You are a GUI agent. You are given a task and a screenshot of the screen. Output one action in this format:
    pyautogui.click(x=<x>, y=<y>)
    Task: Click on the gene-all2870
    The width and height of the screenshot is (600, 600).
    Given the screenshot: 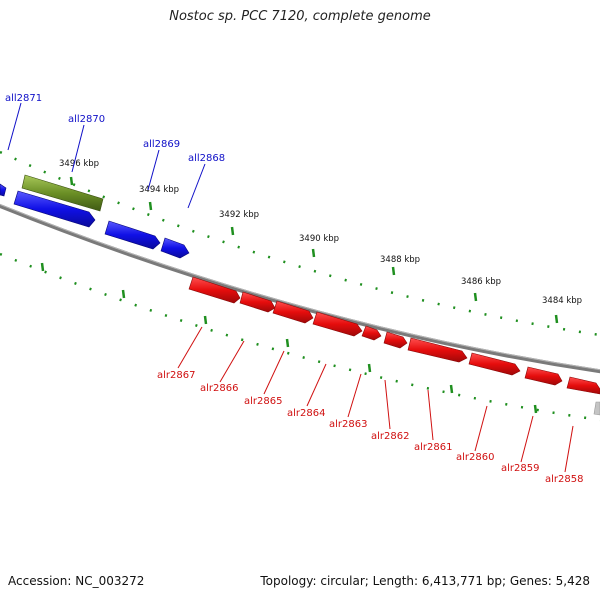 What is the action you would take?
    pyautogui.click(x=62, y=193)
    